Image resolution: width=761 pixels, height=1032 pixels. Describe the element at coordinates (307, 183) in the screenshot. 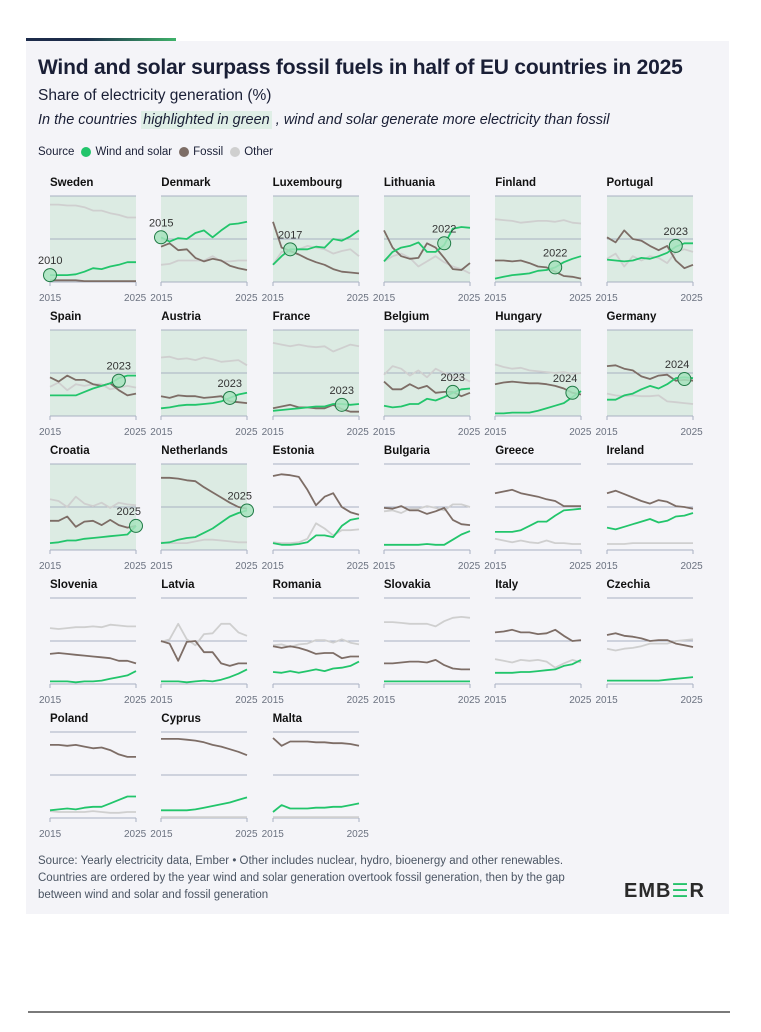

I see `country-name: Luxembourg` at that location.